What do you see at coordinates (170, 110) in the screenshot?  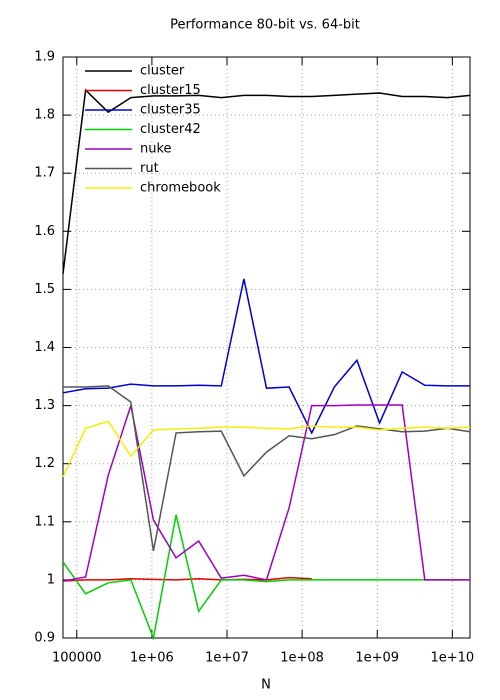 I see `legend-label: cluster35` at bounding box center [170, 110].